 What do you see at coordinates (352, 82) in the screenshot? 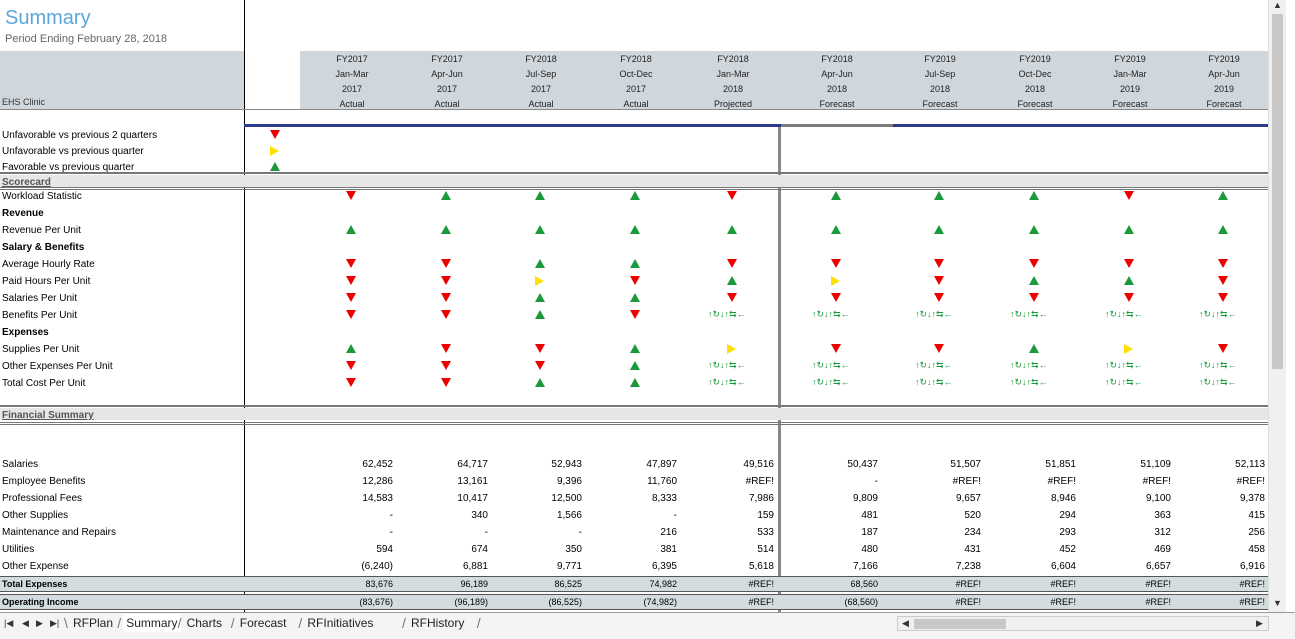
I see `column-header: FY2017 Jan-Mar 2017 Actual` at bounding box center [352, 82].